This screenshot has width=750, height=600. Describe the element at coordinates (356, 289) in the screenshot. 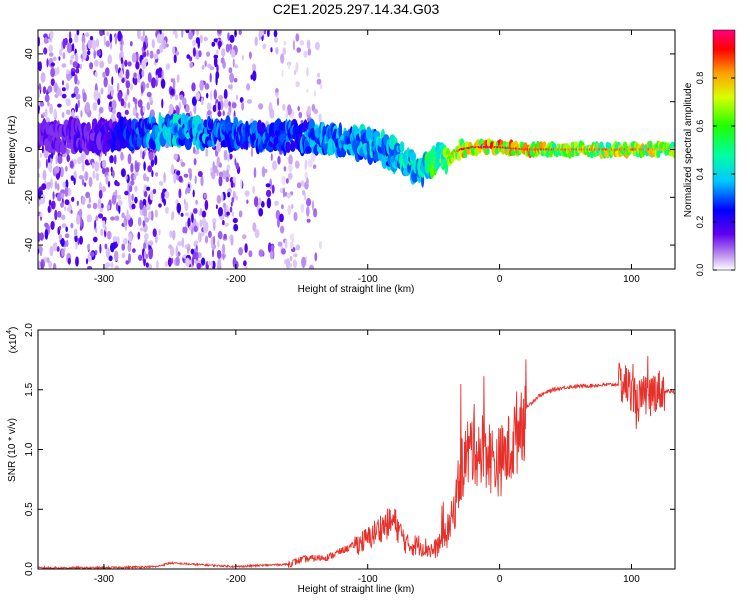

I see `spectrogram-x-label: Height of straight line (km)` at that location.